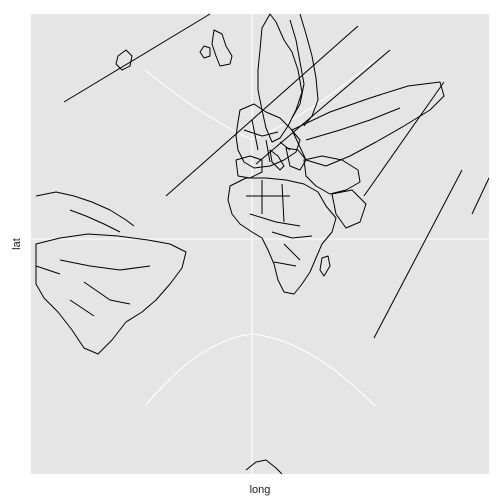  I want to click on africa-internal-borders, so click(279, 223).